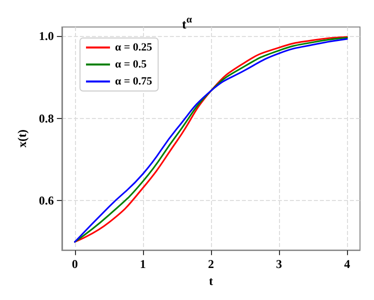 The height and width of the screenshot is (300, 374). Describe the element at coordinates (211, 264) in the screenshot. I see `x-tick-label: 2` at that location.